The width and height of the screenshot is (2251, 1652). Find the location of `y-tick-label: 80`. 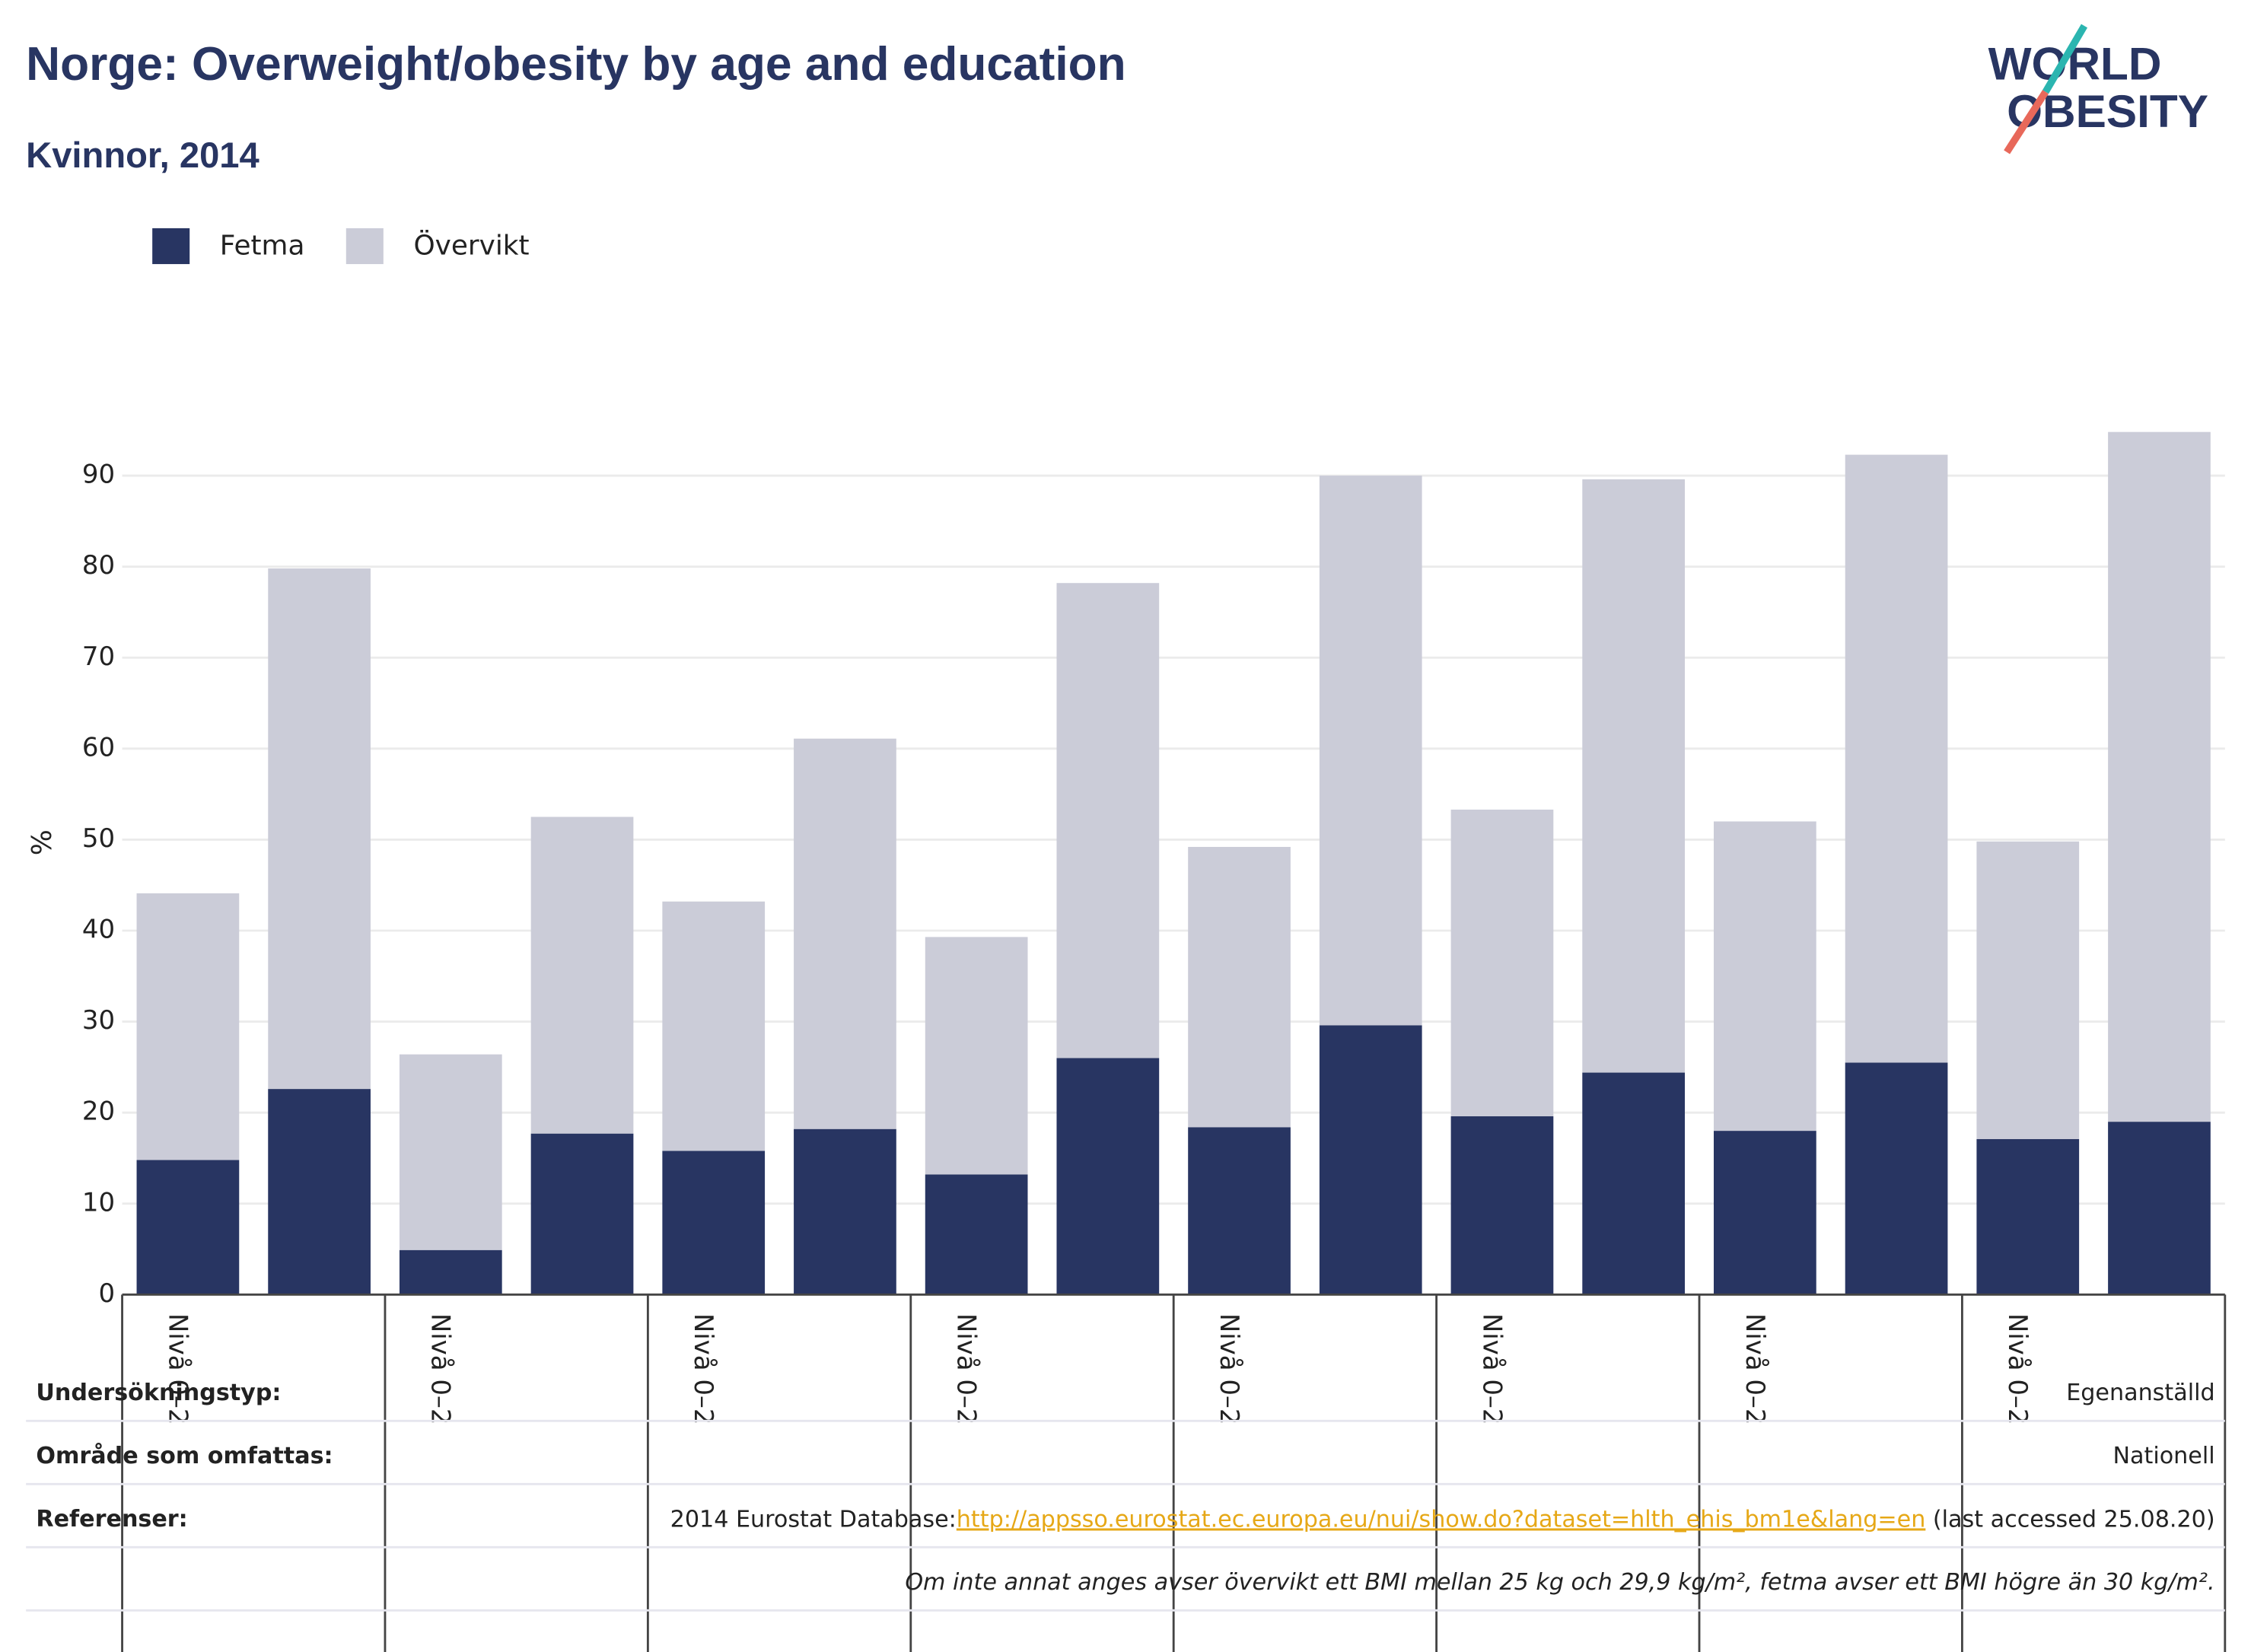

y-tick-label: 80 is located at coordinates (98, 565).